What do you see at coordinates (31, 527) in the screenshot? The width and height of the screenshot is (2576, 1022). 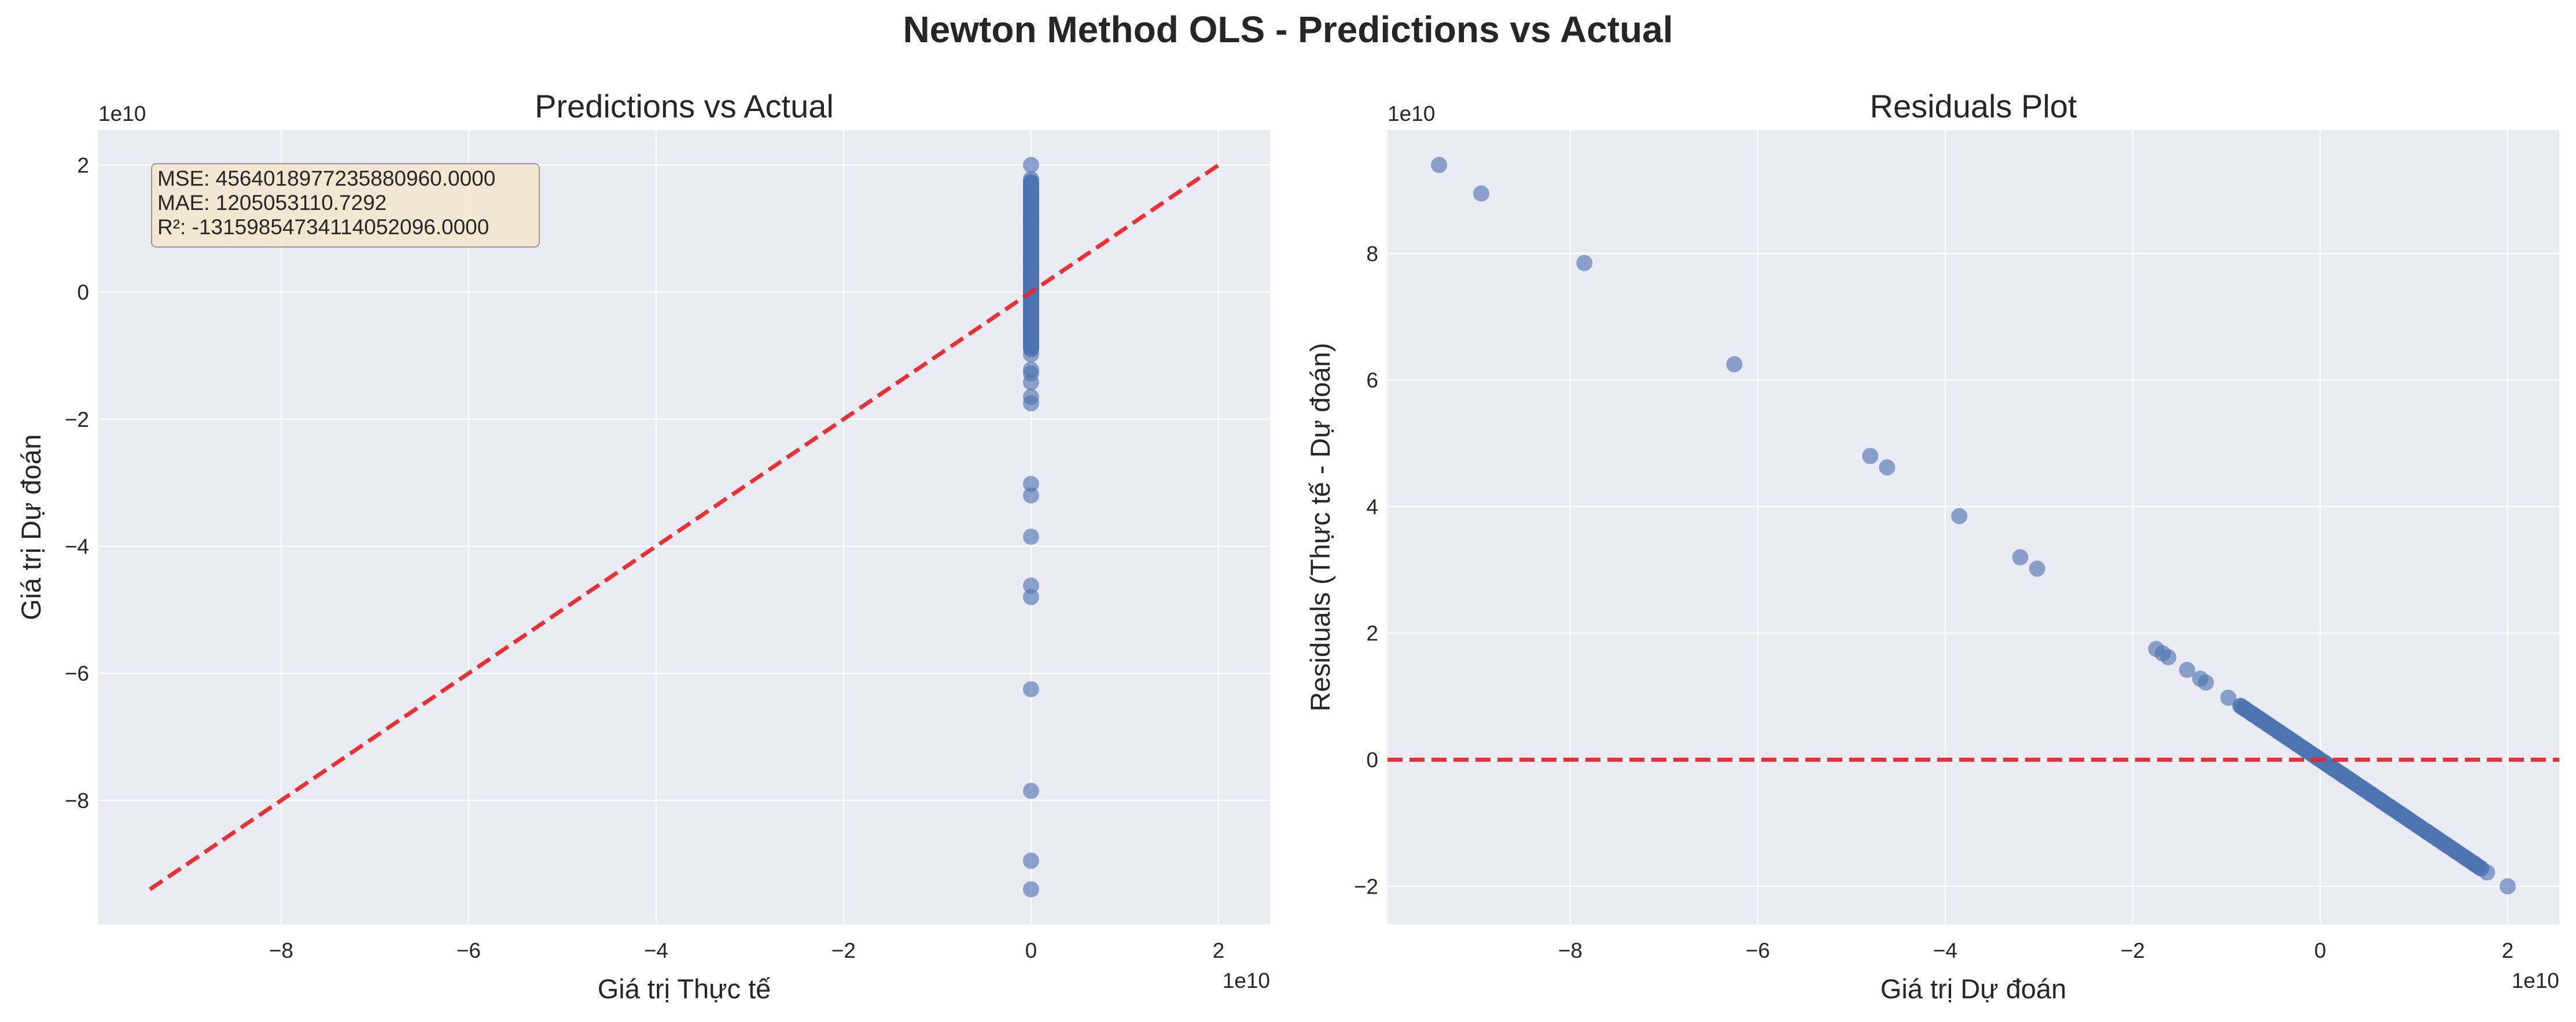 I see `y-axis-label: Giá trị Dự đoán` at bounding box center [31, 527].